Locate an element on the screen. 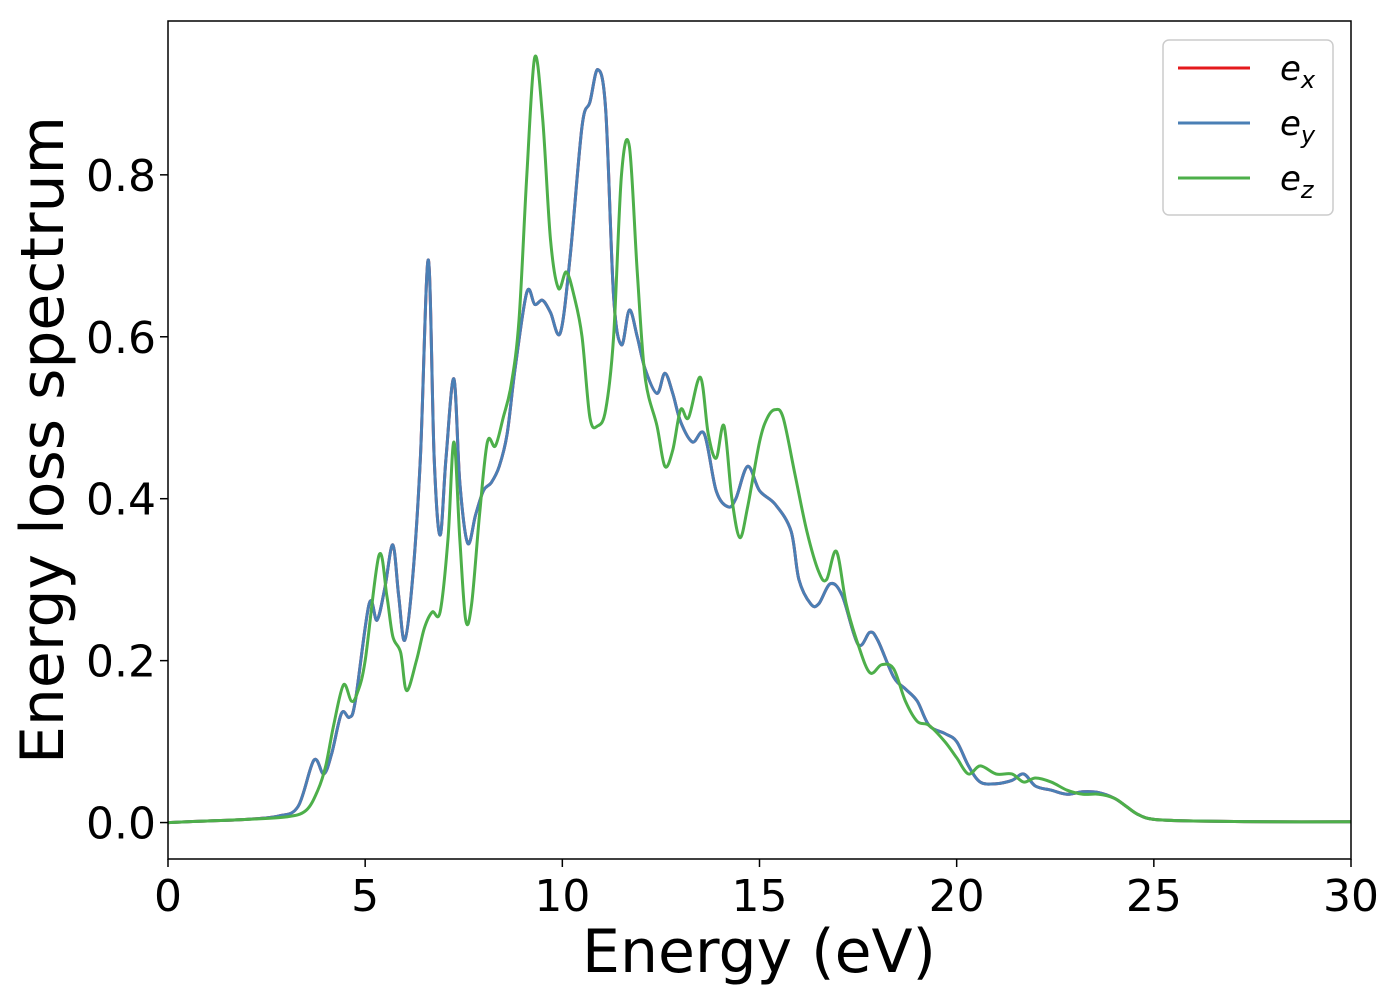 The height and width of the screenshot is (1000, 1400). legend-label-z: ez is located at coordinates (1297, 181).